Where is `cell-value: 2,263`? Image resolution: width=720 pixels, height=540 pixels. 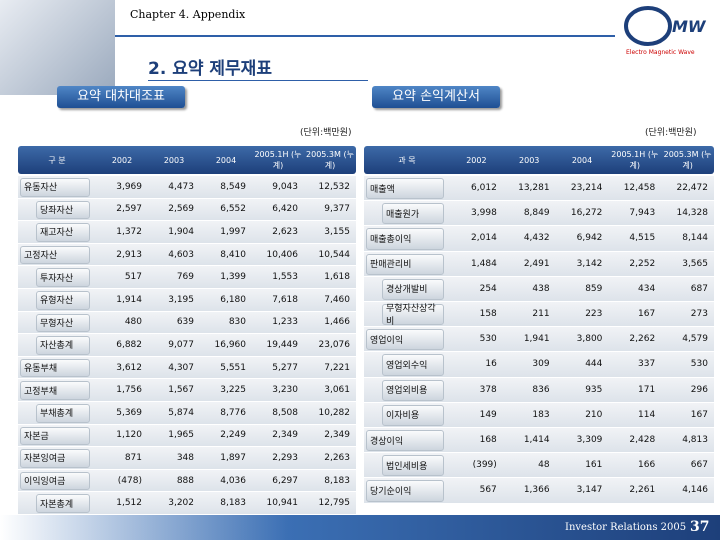
cell-value: 2,263 is located at coordinates (337, 457).